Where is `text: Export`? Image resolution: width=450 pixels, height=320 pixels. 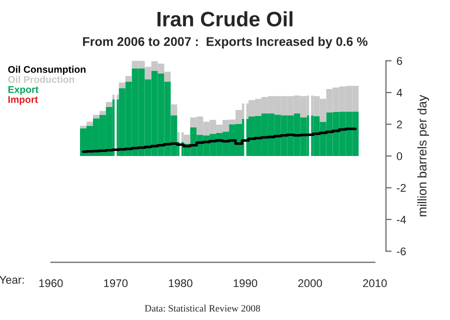
text: Export is located at coordinates (23, 90).